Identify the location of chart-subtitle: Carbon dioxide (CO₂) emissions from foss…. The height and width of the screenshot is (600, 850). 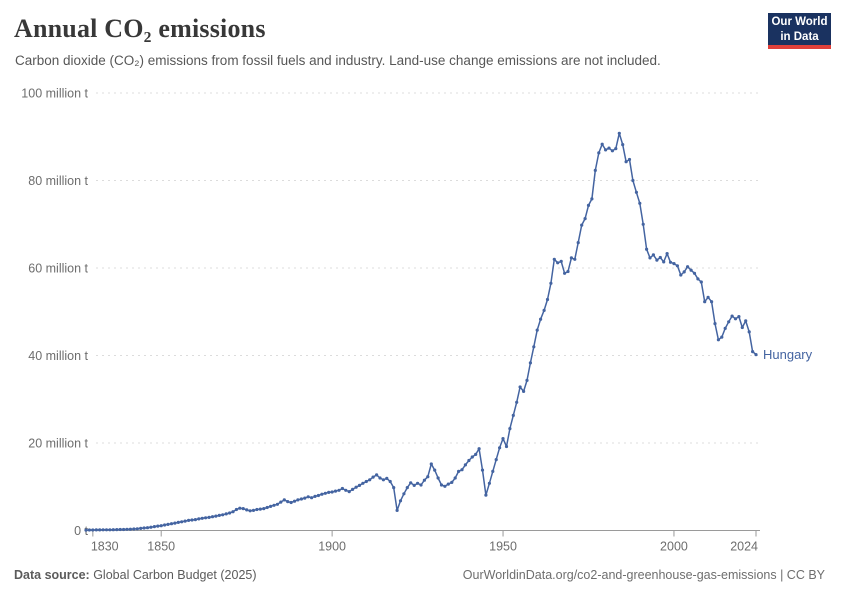
(338, 60).